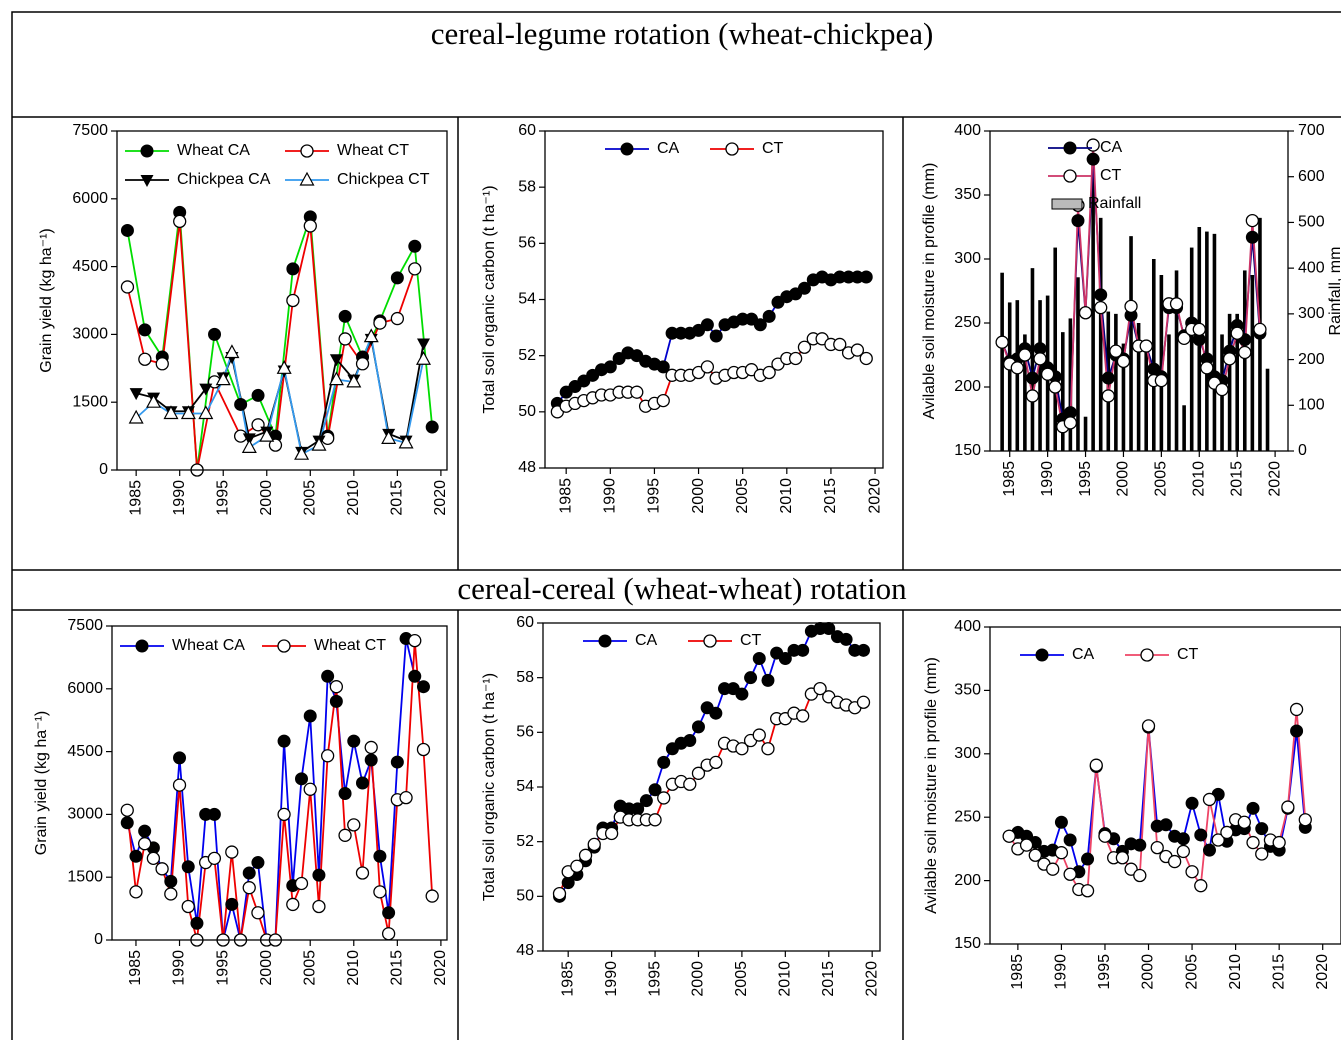 The width and height of the screenshot is (1341, 1040). Describe the element at coordinates (565, 496) in the screenshot. I see `x-tick-label: 1985` at that location.